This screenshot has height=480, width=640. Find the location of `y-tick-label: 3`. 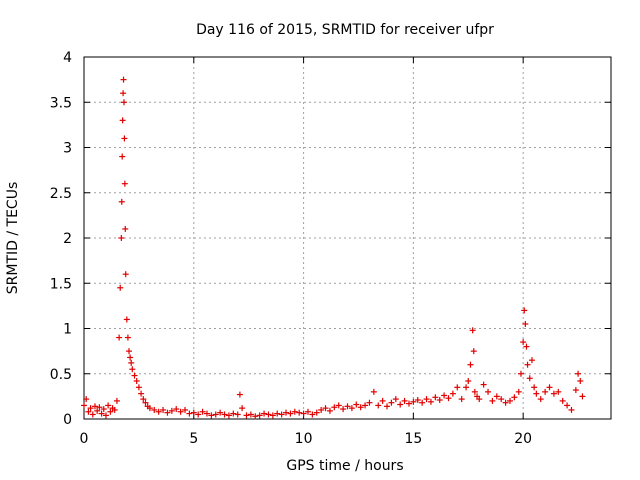

y-tick-label: 3 is located at coordinates (67, 149).